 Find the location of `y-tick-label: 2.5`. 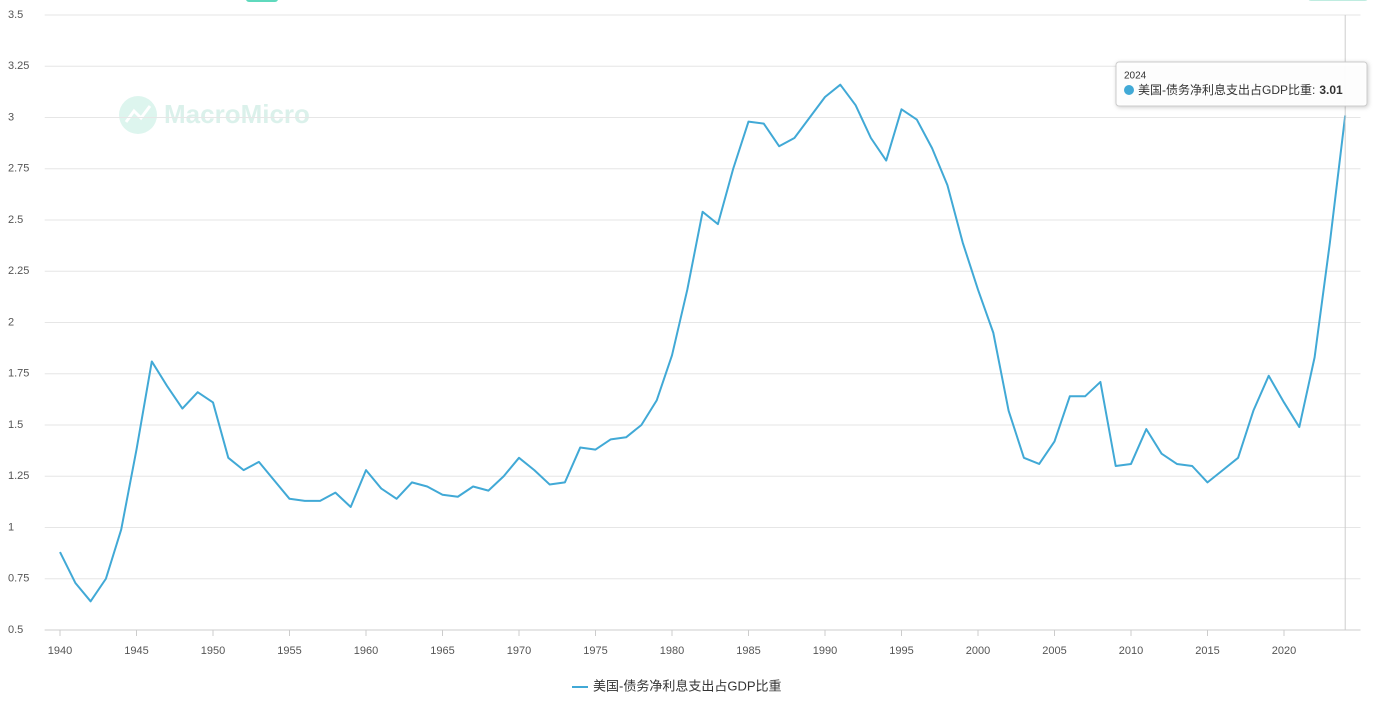

y-tick-label: 2.5 is located at coordinates (15, 220).